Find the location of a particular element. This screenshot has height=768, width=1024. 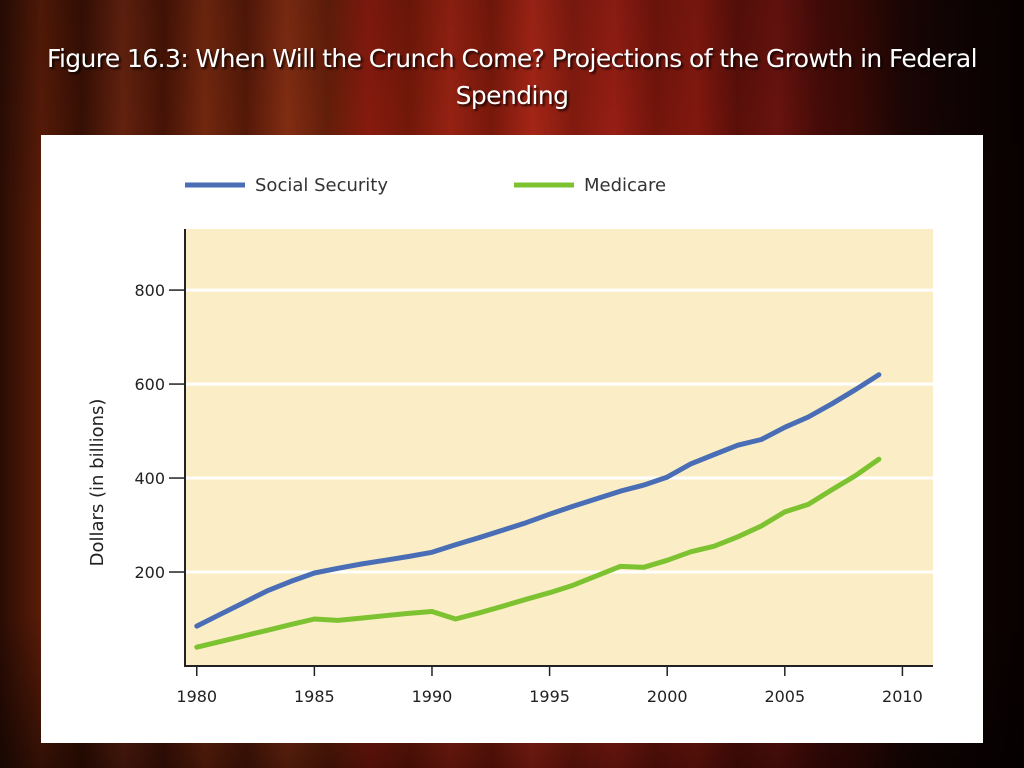

x-tick-label-1990: 1990 is located at coordinates (432, 696).